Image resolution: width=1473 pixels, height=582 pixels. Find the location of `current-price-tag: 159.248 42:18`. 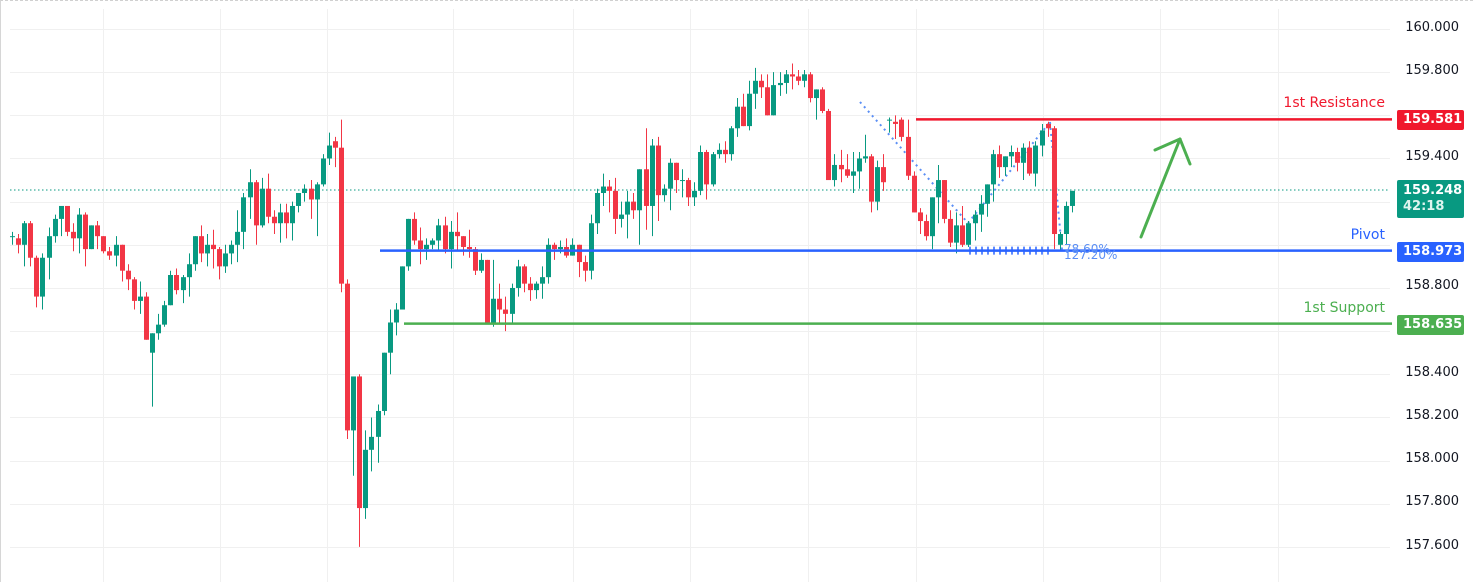

current-price-tag: 159.248 42:18 is located at coordinates (1430, 199).